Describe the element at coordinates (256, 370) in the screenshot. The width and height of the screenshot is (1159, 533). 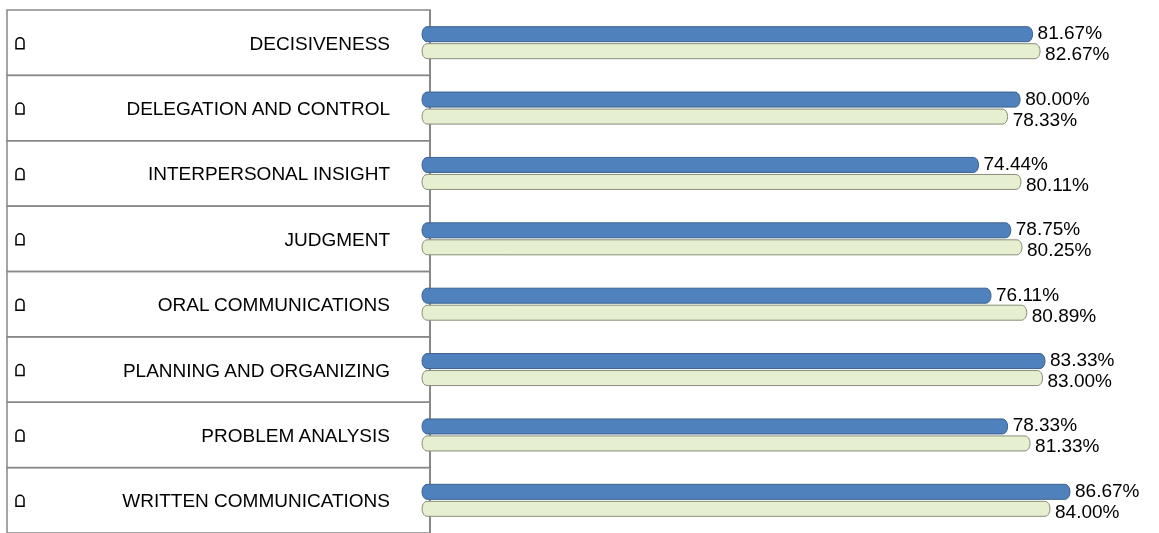
I see `y-tick-label: PLANNING AND ORGANIZING` at that location.